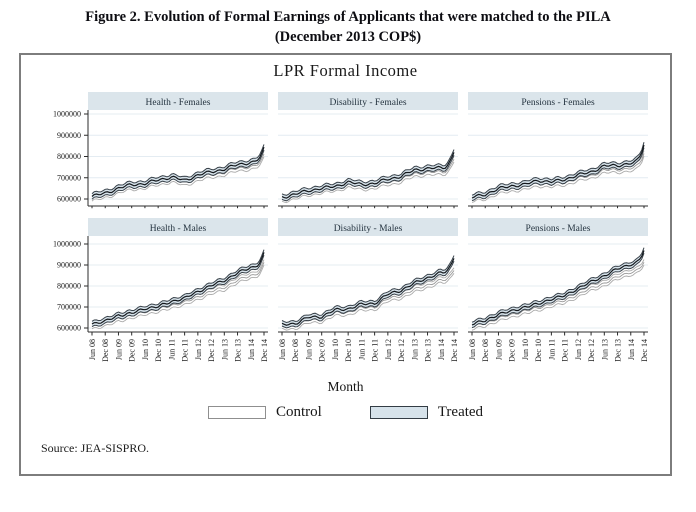  I want to click on panel-header-label: Health - Males, so click(178, 229).